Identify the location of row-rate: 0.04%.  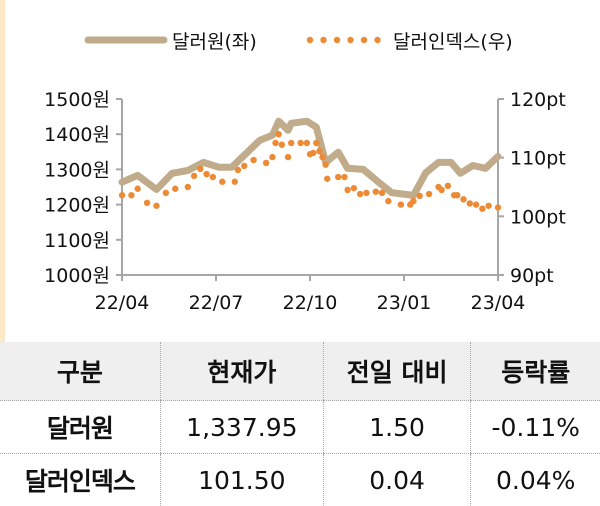
(535, 480).